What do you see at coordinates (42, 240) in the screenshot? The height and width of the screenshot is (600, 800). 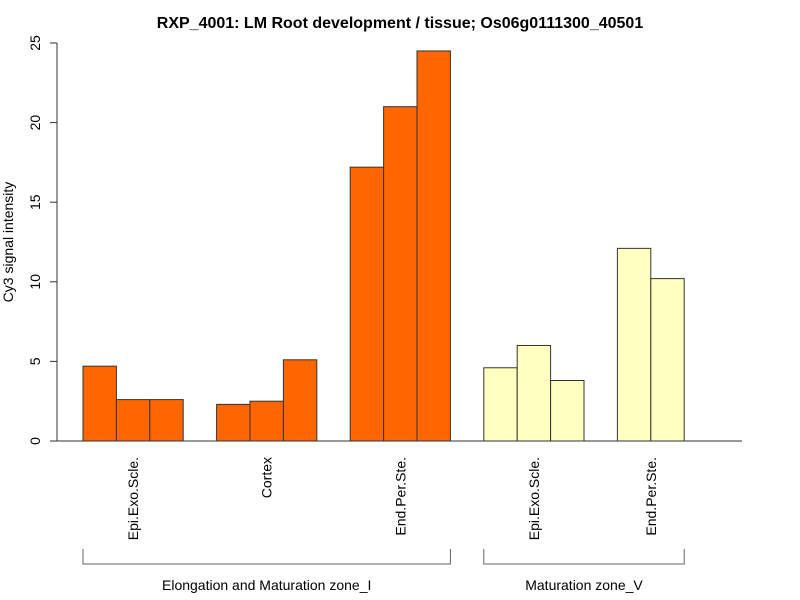 I see `y-axis: 0 5 10 15 20 25` at bounding box center [42, 240].